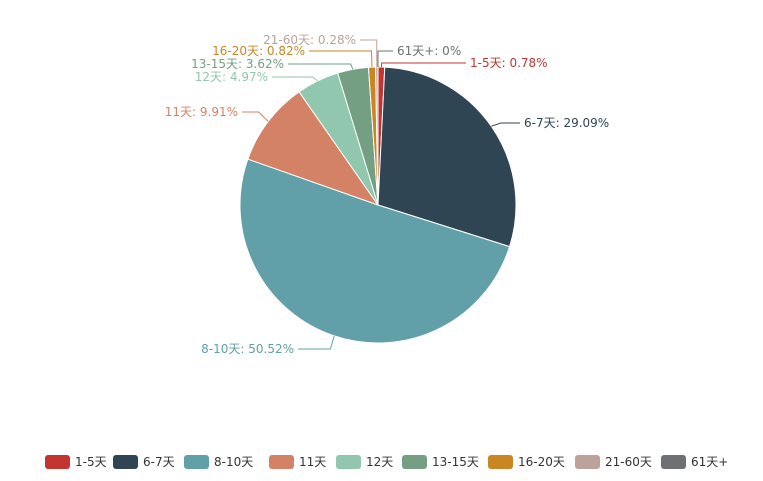 The width and height of the screenshot is (763, 481). Describe the element at coordinates (455, 462) in the screenshot. I see `legend-label-5: 13-15天` at that location.